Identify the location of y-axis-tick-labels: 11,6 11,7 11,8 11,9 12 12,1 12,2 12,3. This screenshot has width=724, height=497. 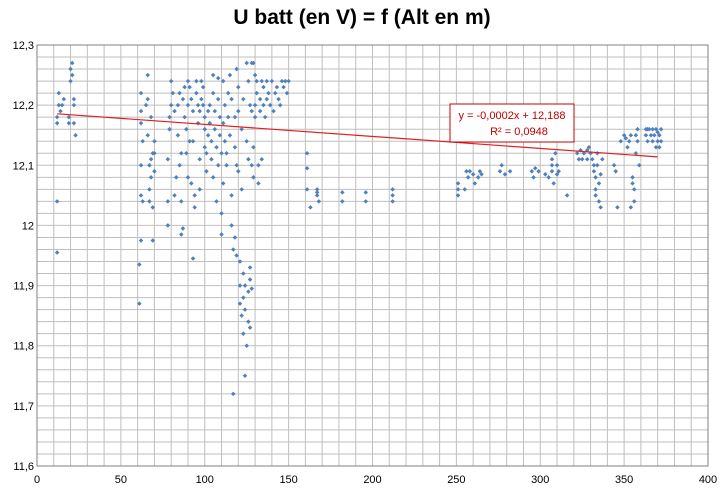
(23, 256).